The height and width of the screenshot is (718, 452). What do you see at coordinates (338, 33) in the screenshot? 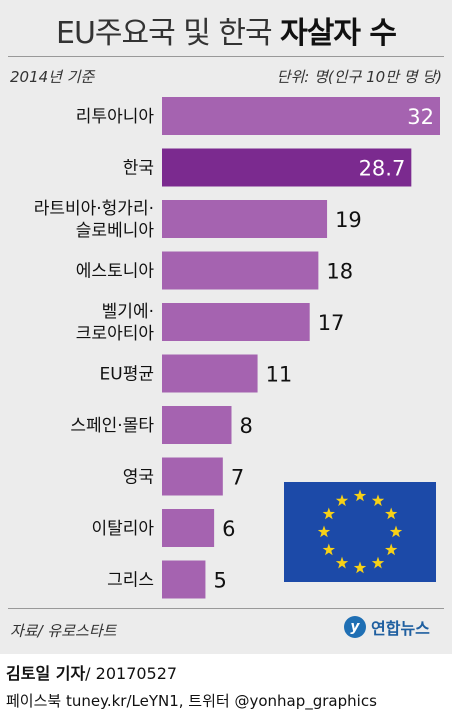
I see `title-bold: 자살자 수` at bounding box center [338, 33].